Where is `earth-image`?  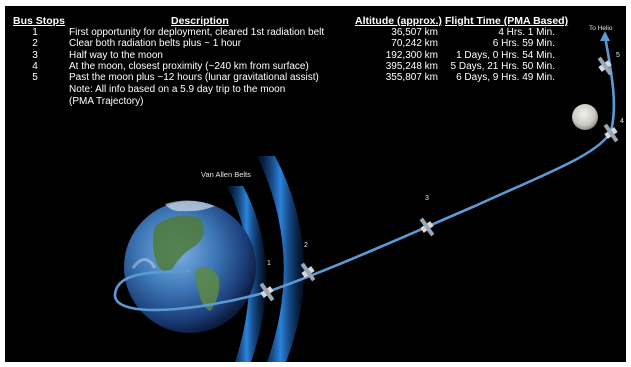 earth-image is located at coordinates (190, 266).